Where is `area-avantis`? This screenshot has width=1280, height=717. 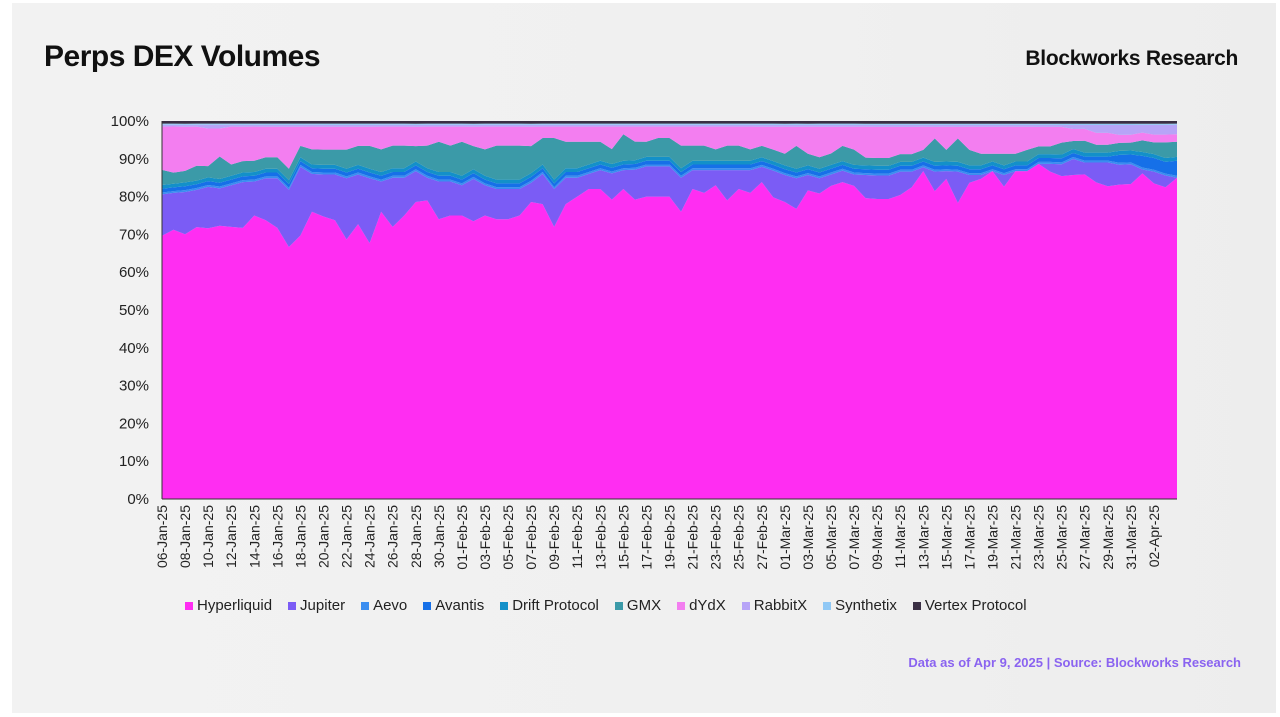
area-avantis is located at coordinates (669, 173).